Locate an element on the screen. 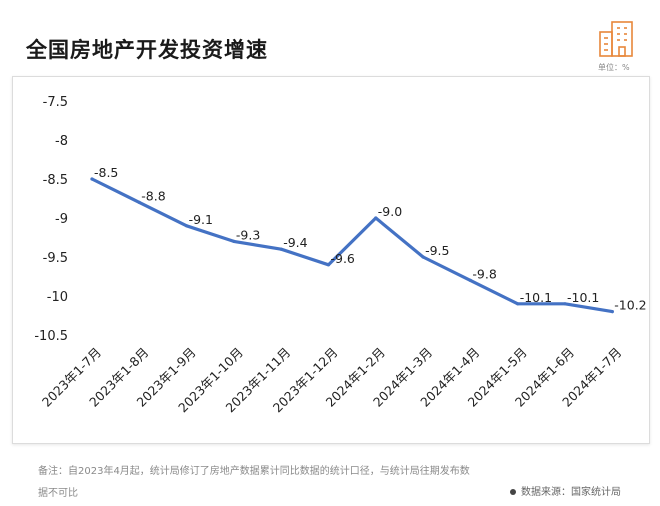 The height and width of the screenshot is (506, 660). data-label: -9.8 is located at coordinates (484, 273).